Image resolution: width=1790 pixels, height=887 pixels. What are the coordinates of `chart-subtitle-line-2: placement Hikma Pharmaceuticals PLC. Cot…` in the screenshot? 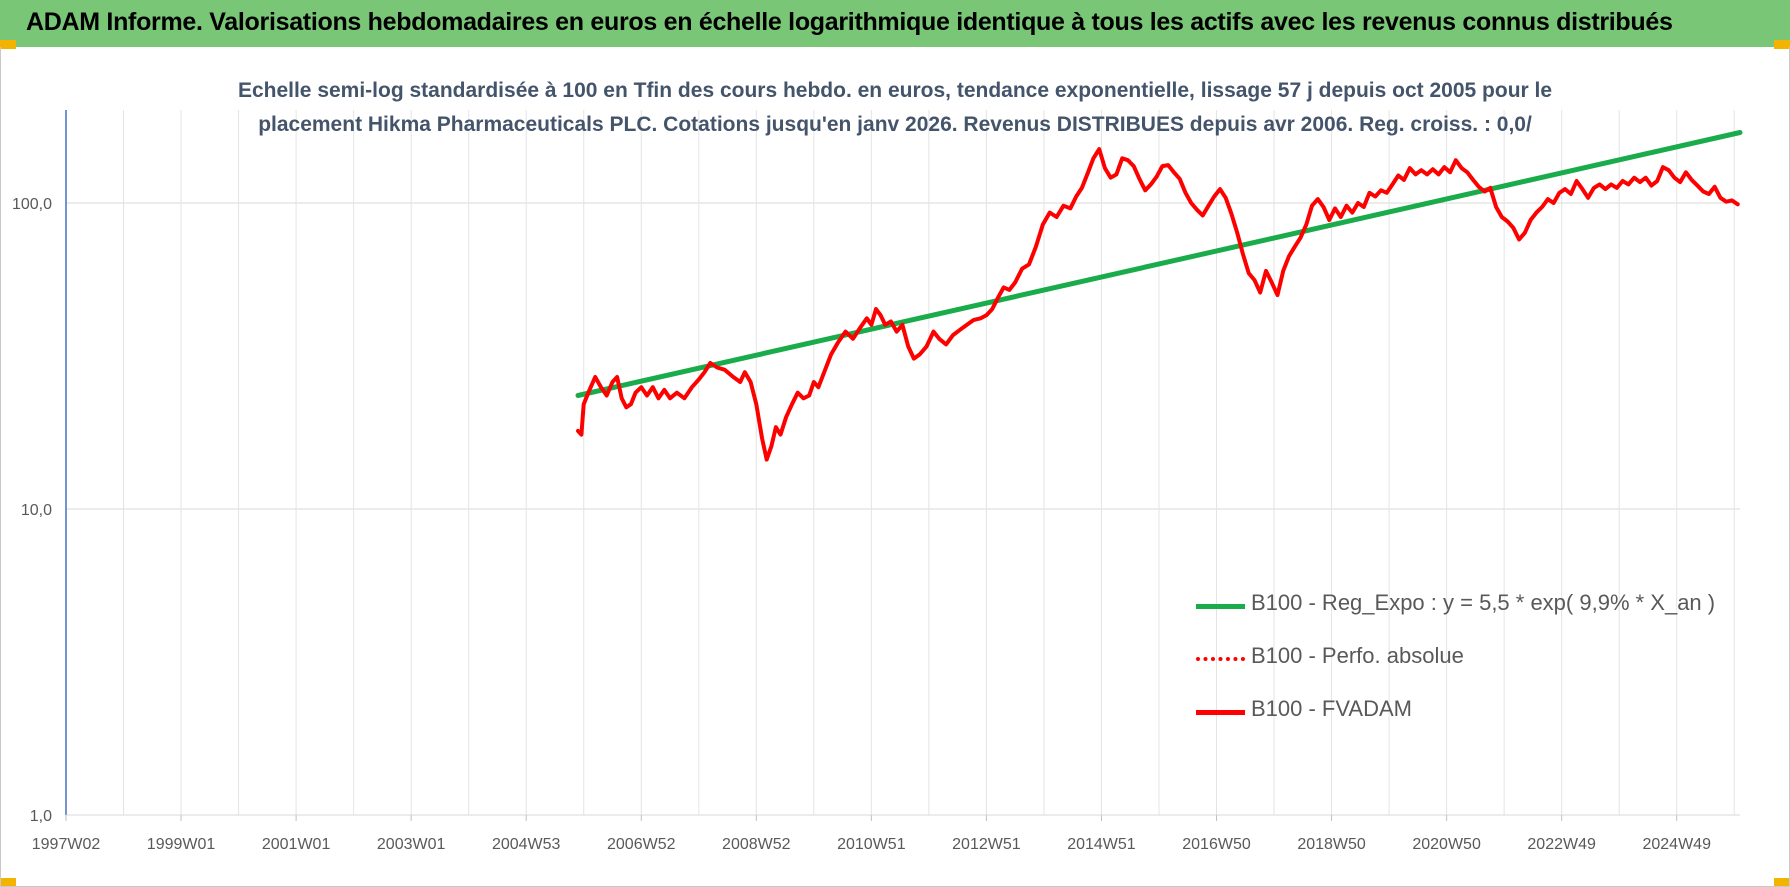 It's located at (895, 124).